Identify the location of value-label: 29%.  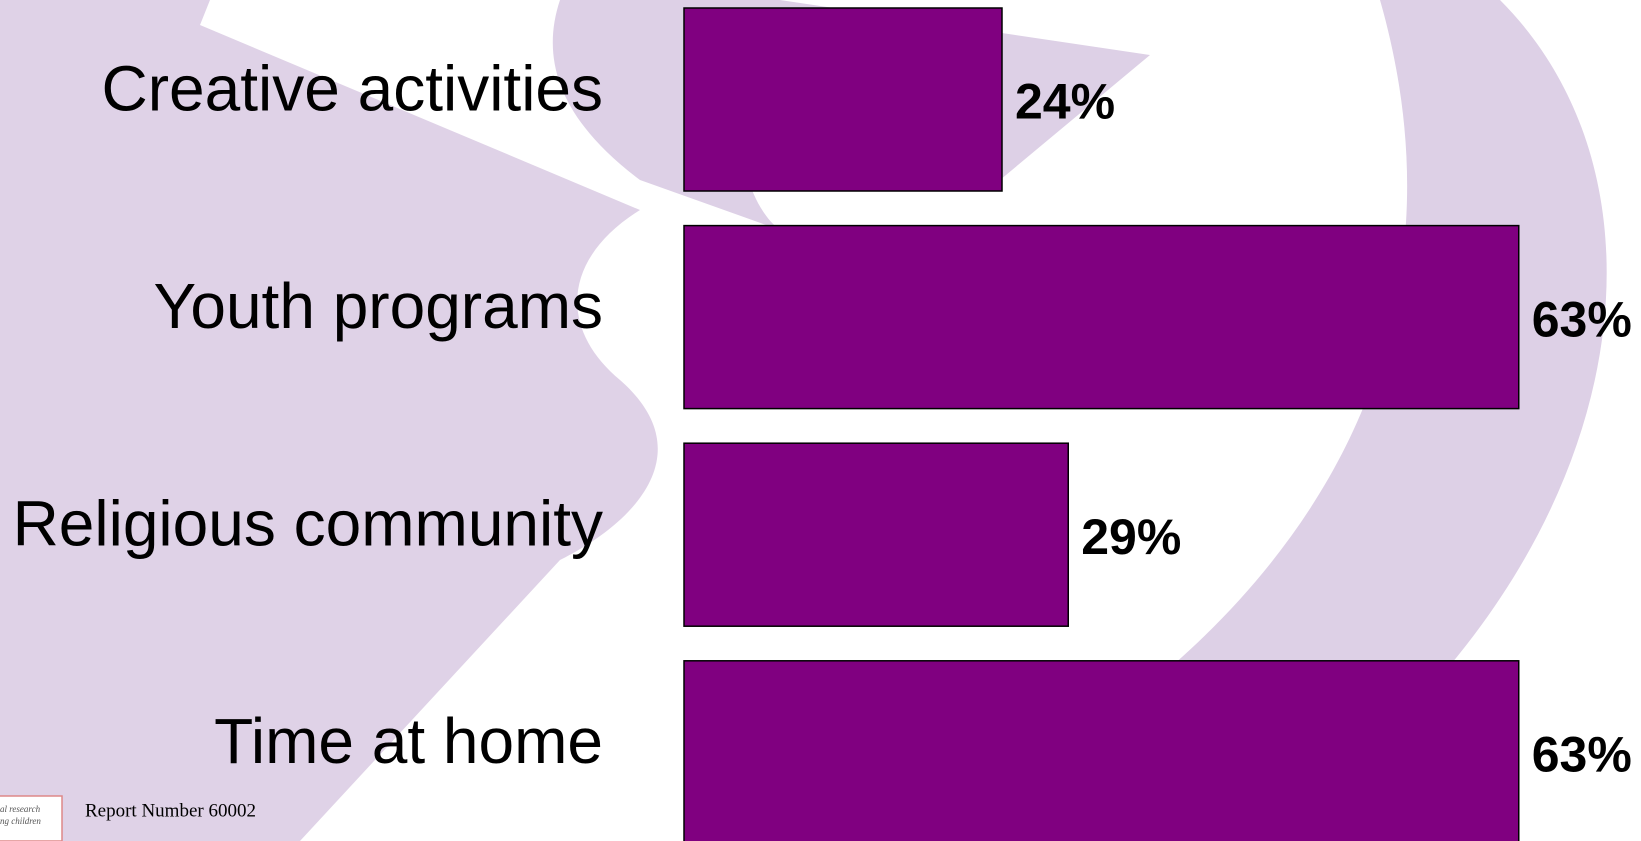
(1131, 537).